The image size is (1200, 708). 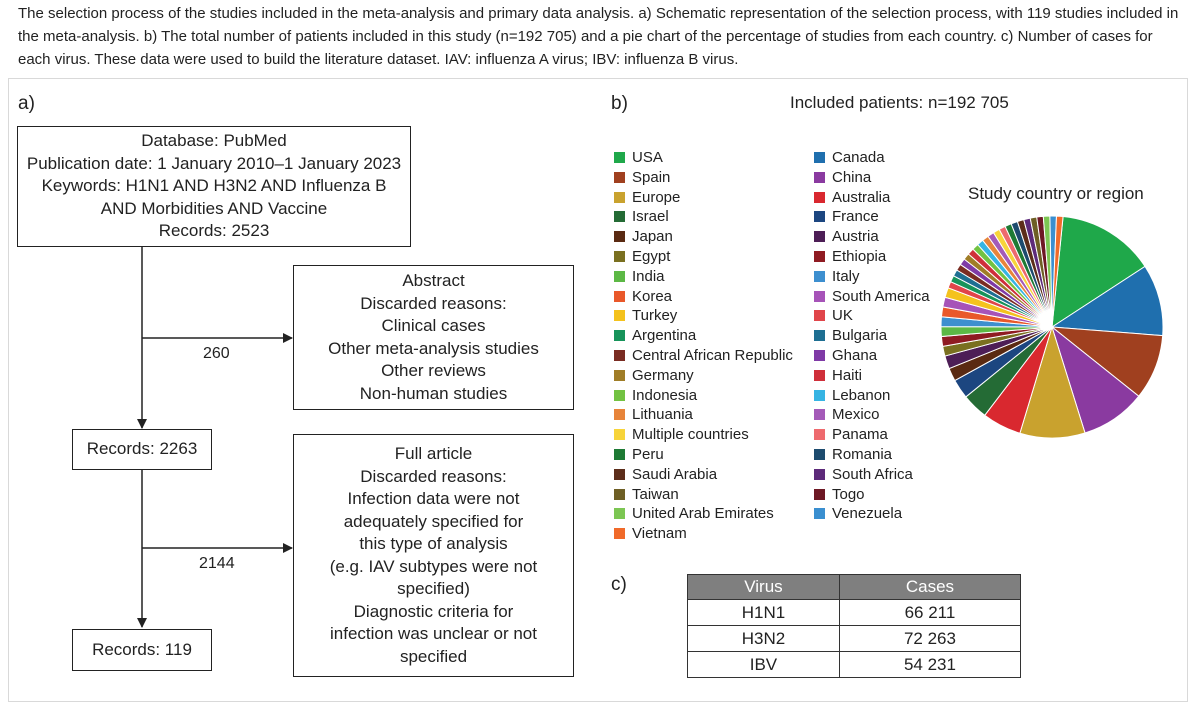 What do you see at coordinates (433, 476) in the screenshot?
I see `full-article-line: Discarded reasons:` at bounding box center [433, 476].